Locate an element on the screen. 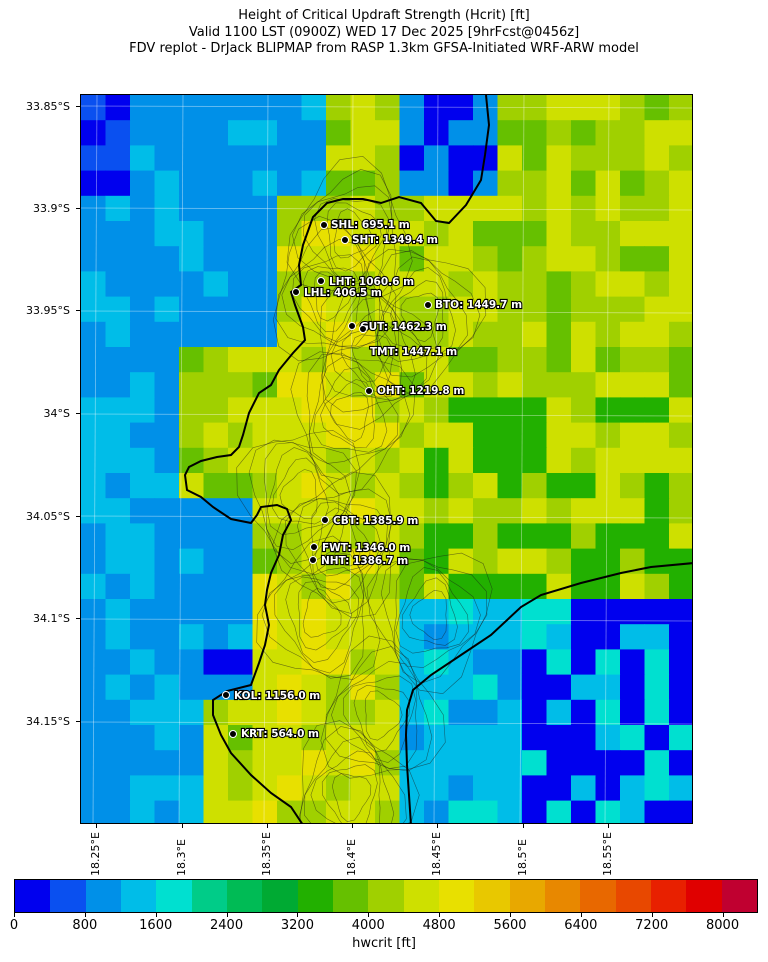  station-gut: GUT: 1462.3 m is located at coordinates (398, 327).